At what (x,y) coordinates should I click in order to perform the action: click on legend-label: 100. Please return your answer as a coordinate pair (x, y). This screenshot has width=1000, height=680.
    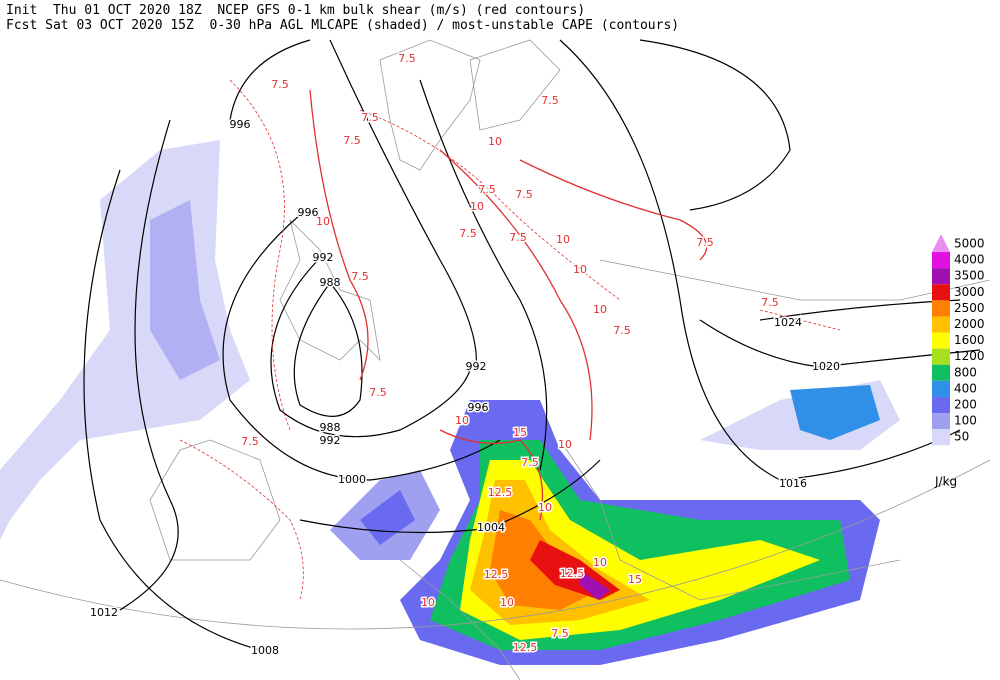
    Looking at the image, I should click on (965, 421).